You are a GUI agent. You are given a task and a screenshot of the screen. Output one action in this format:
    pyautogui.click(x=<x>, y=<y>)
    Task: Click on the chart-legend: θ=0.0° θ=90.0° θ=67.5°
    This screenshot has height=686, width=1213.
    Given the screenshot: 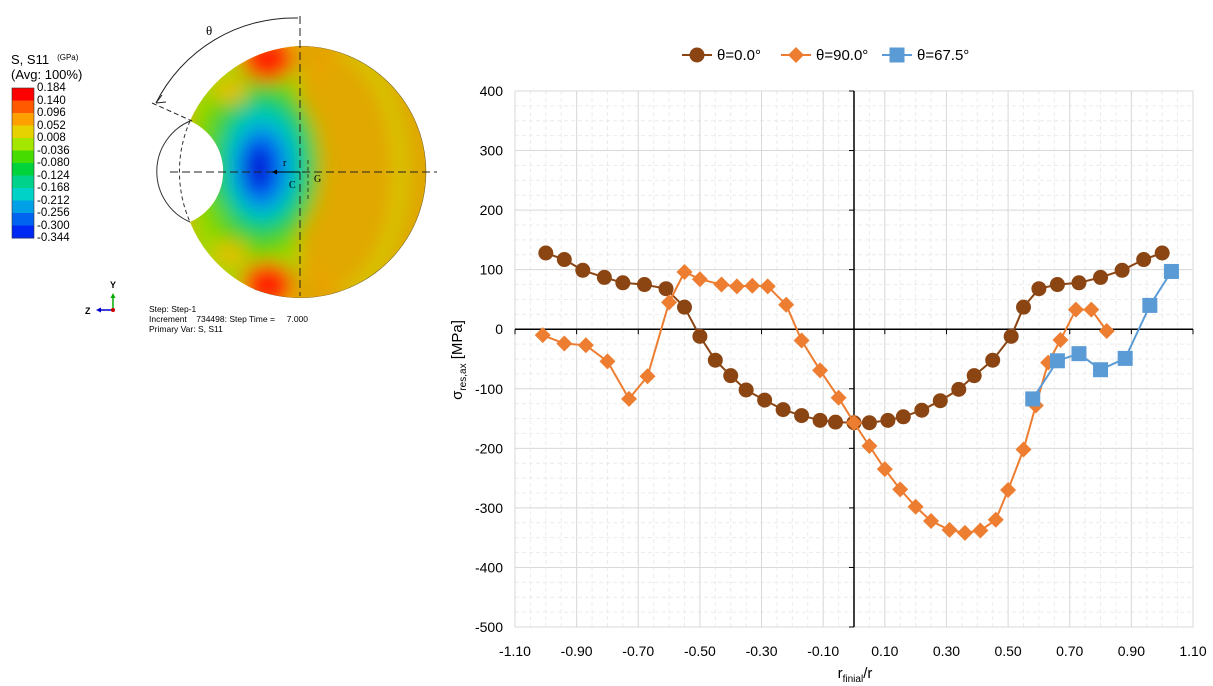 What is the action you would take?
    pyautogui.click(x=825, y=55)
    